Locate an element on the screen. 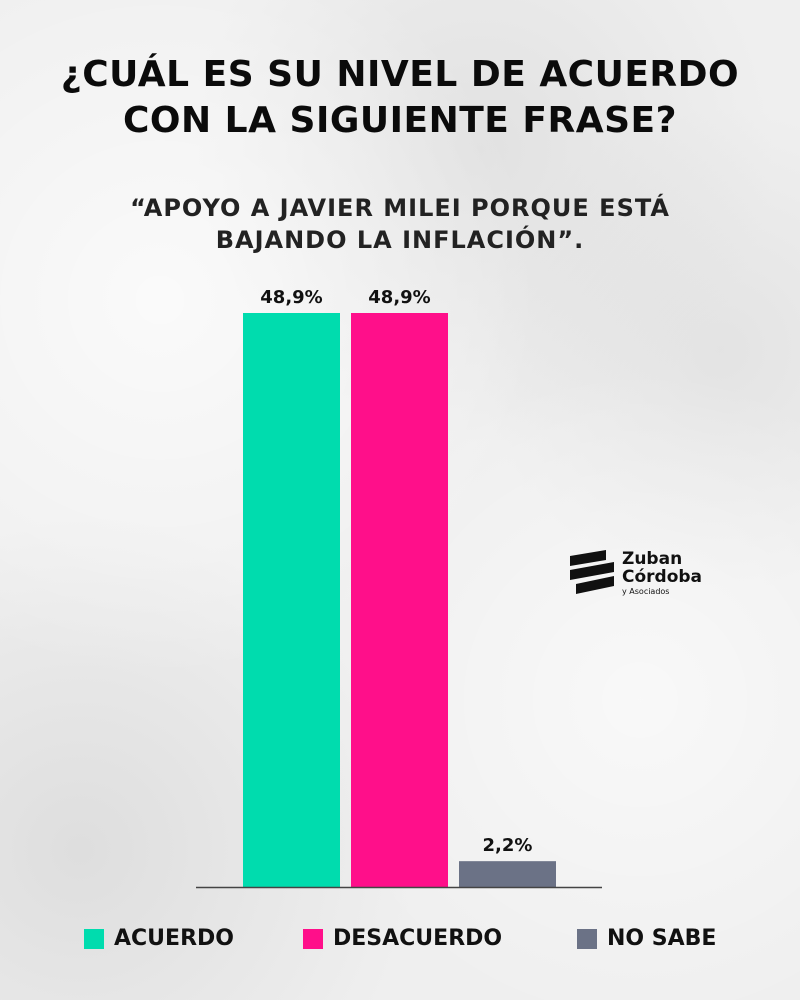 The image size is (800, 1000). legend-item-no-sabe: NO SABE is located at coordinates (646, 938).